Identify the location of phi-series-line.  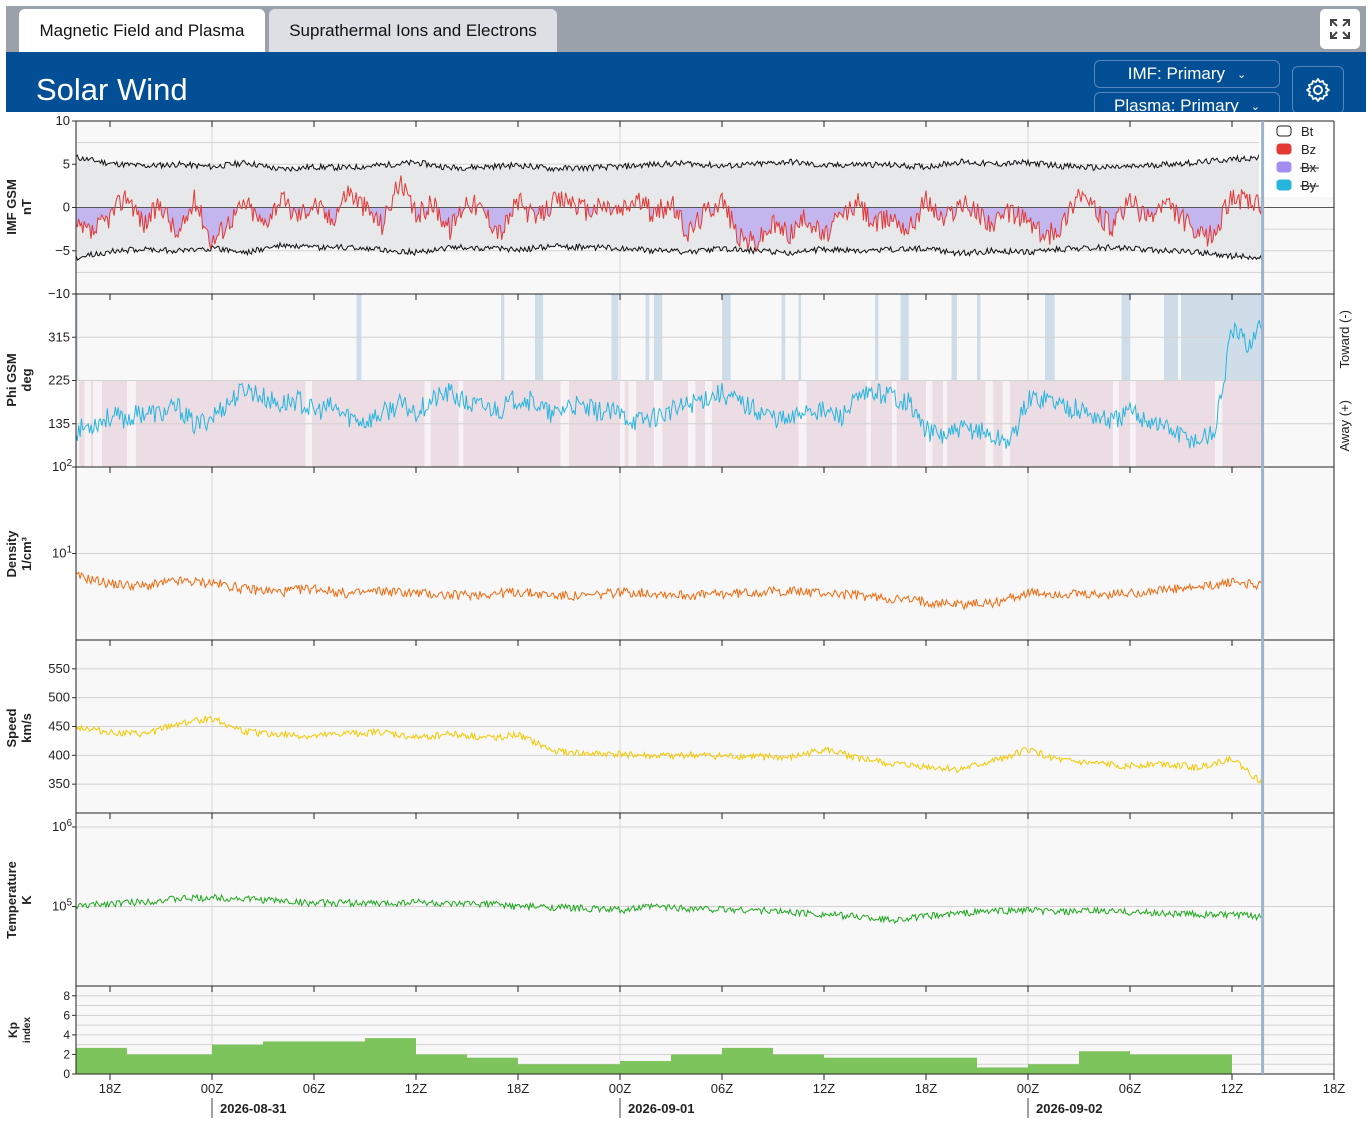
(669, 384).